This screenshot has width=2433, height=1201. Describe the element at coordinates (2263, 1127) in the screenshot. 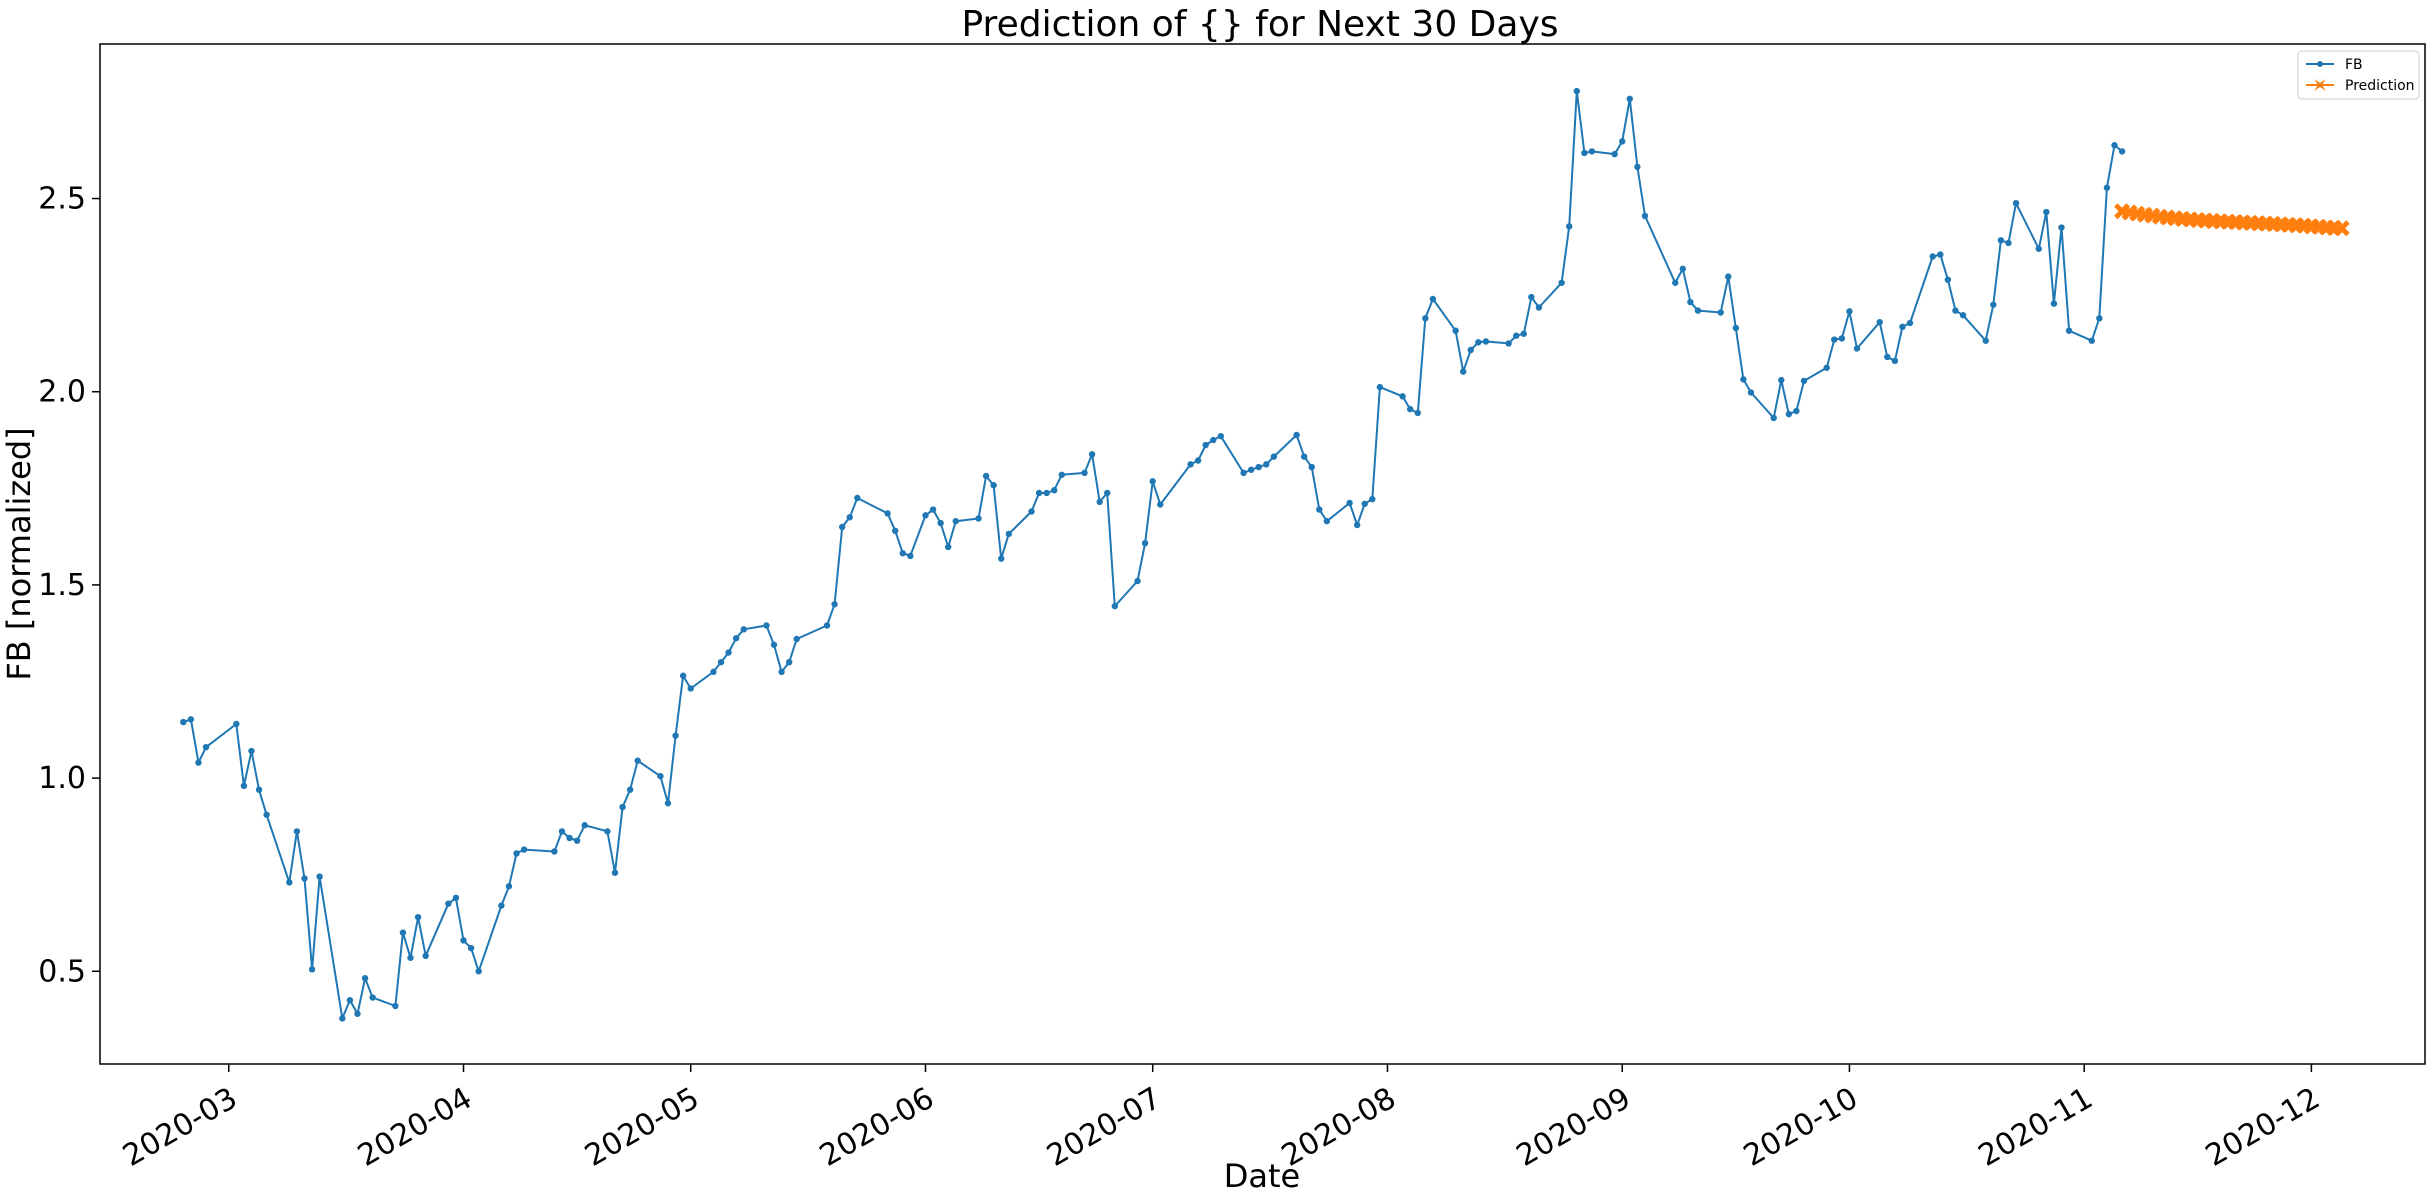

I see `x-tick-label: 2020-12` at that location.